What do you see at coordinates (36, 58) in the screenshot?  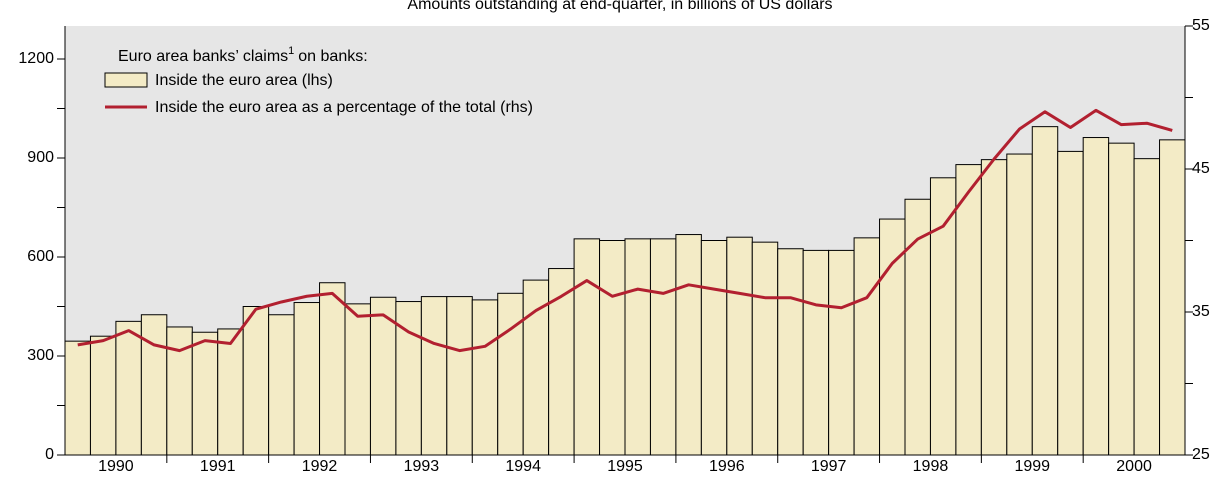 I see `y-tick-label: 1200` at bounding box center [36, 58].